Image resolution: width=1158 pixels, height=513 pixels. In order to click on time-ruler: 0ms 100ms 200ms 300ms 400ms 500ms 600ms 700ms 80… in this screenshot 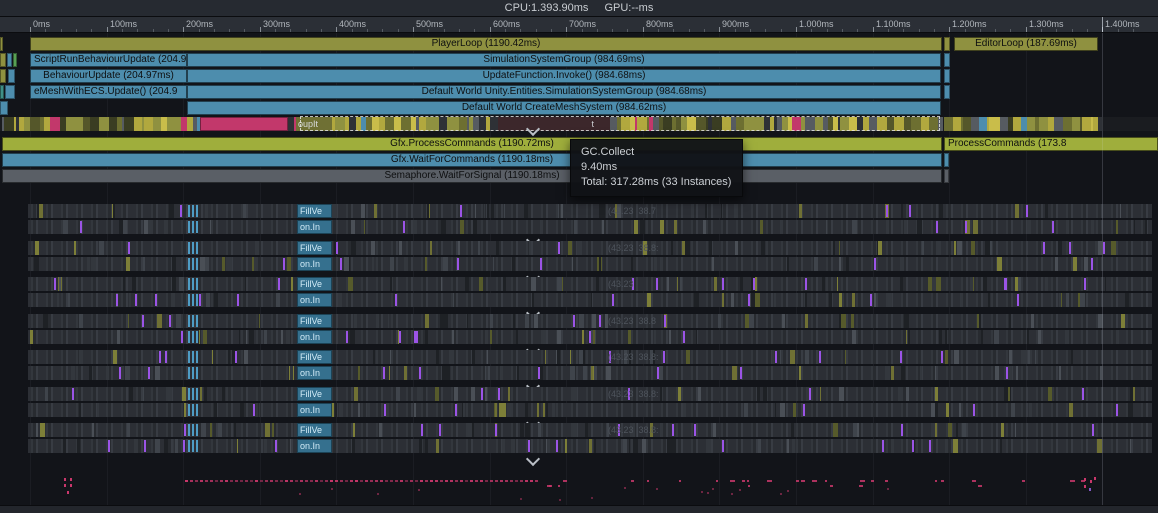, I will do `click(579, 25)`.